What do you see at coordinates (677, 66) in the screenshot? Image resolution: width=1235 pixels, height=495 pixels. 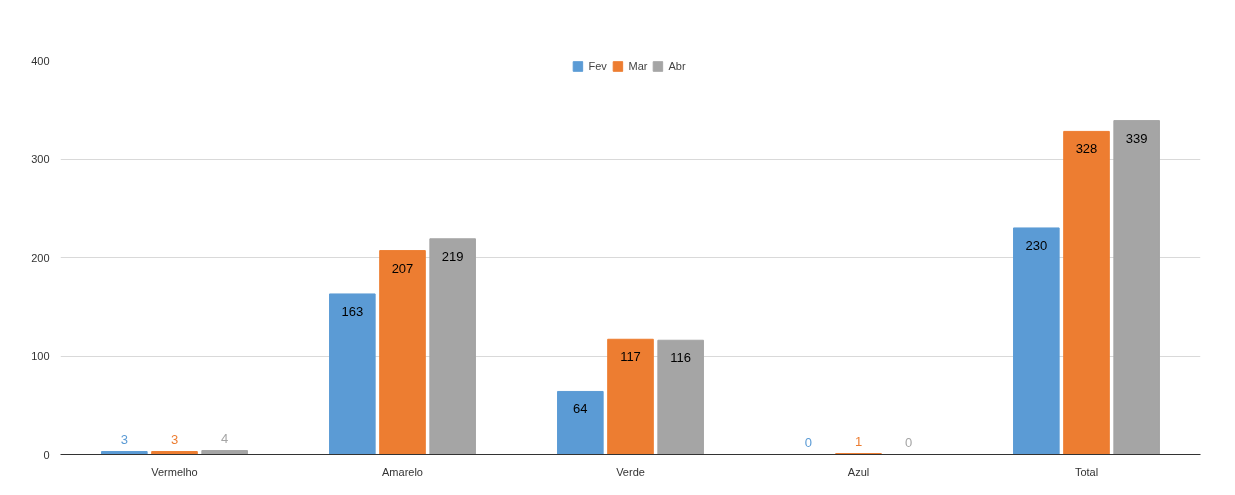 I see `legend-label: Abr` at bounding box center [677, 66].